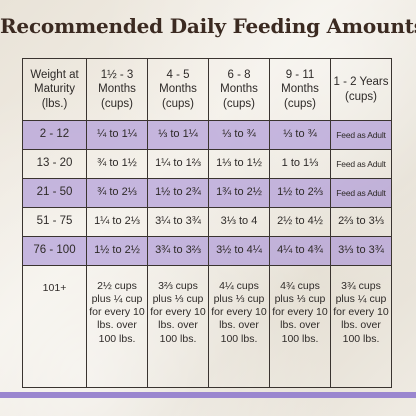  I want to click on amount-cell: 3⅓ to 4, so click(239, 222).